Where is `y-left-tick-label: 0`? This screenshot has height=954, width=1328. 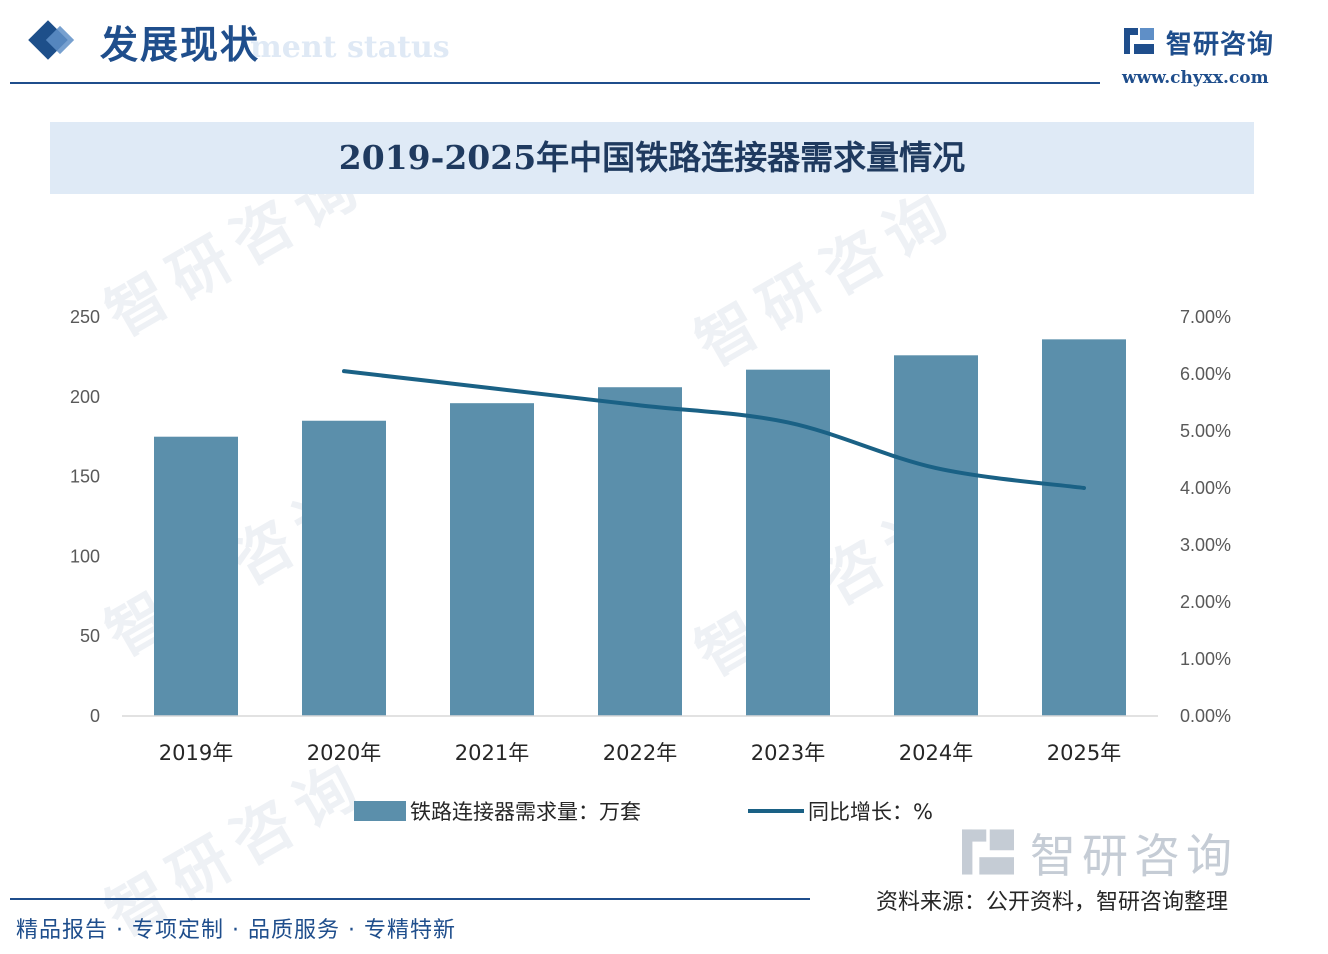 y-left-tick-label: 0 is located at coordinates (95, 716).